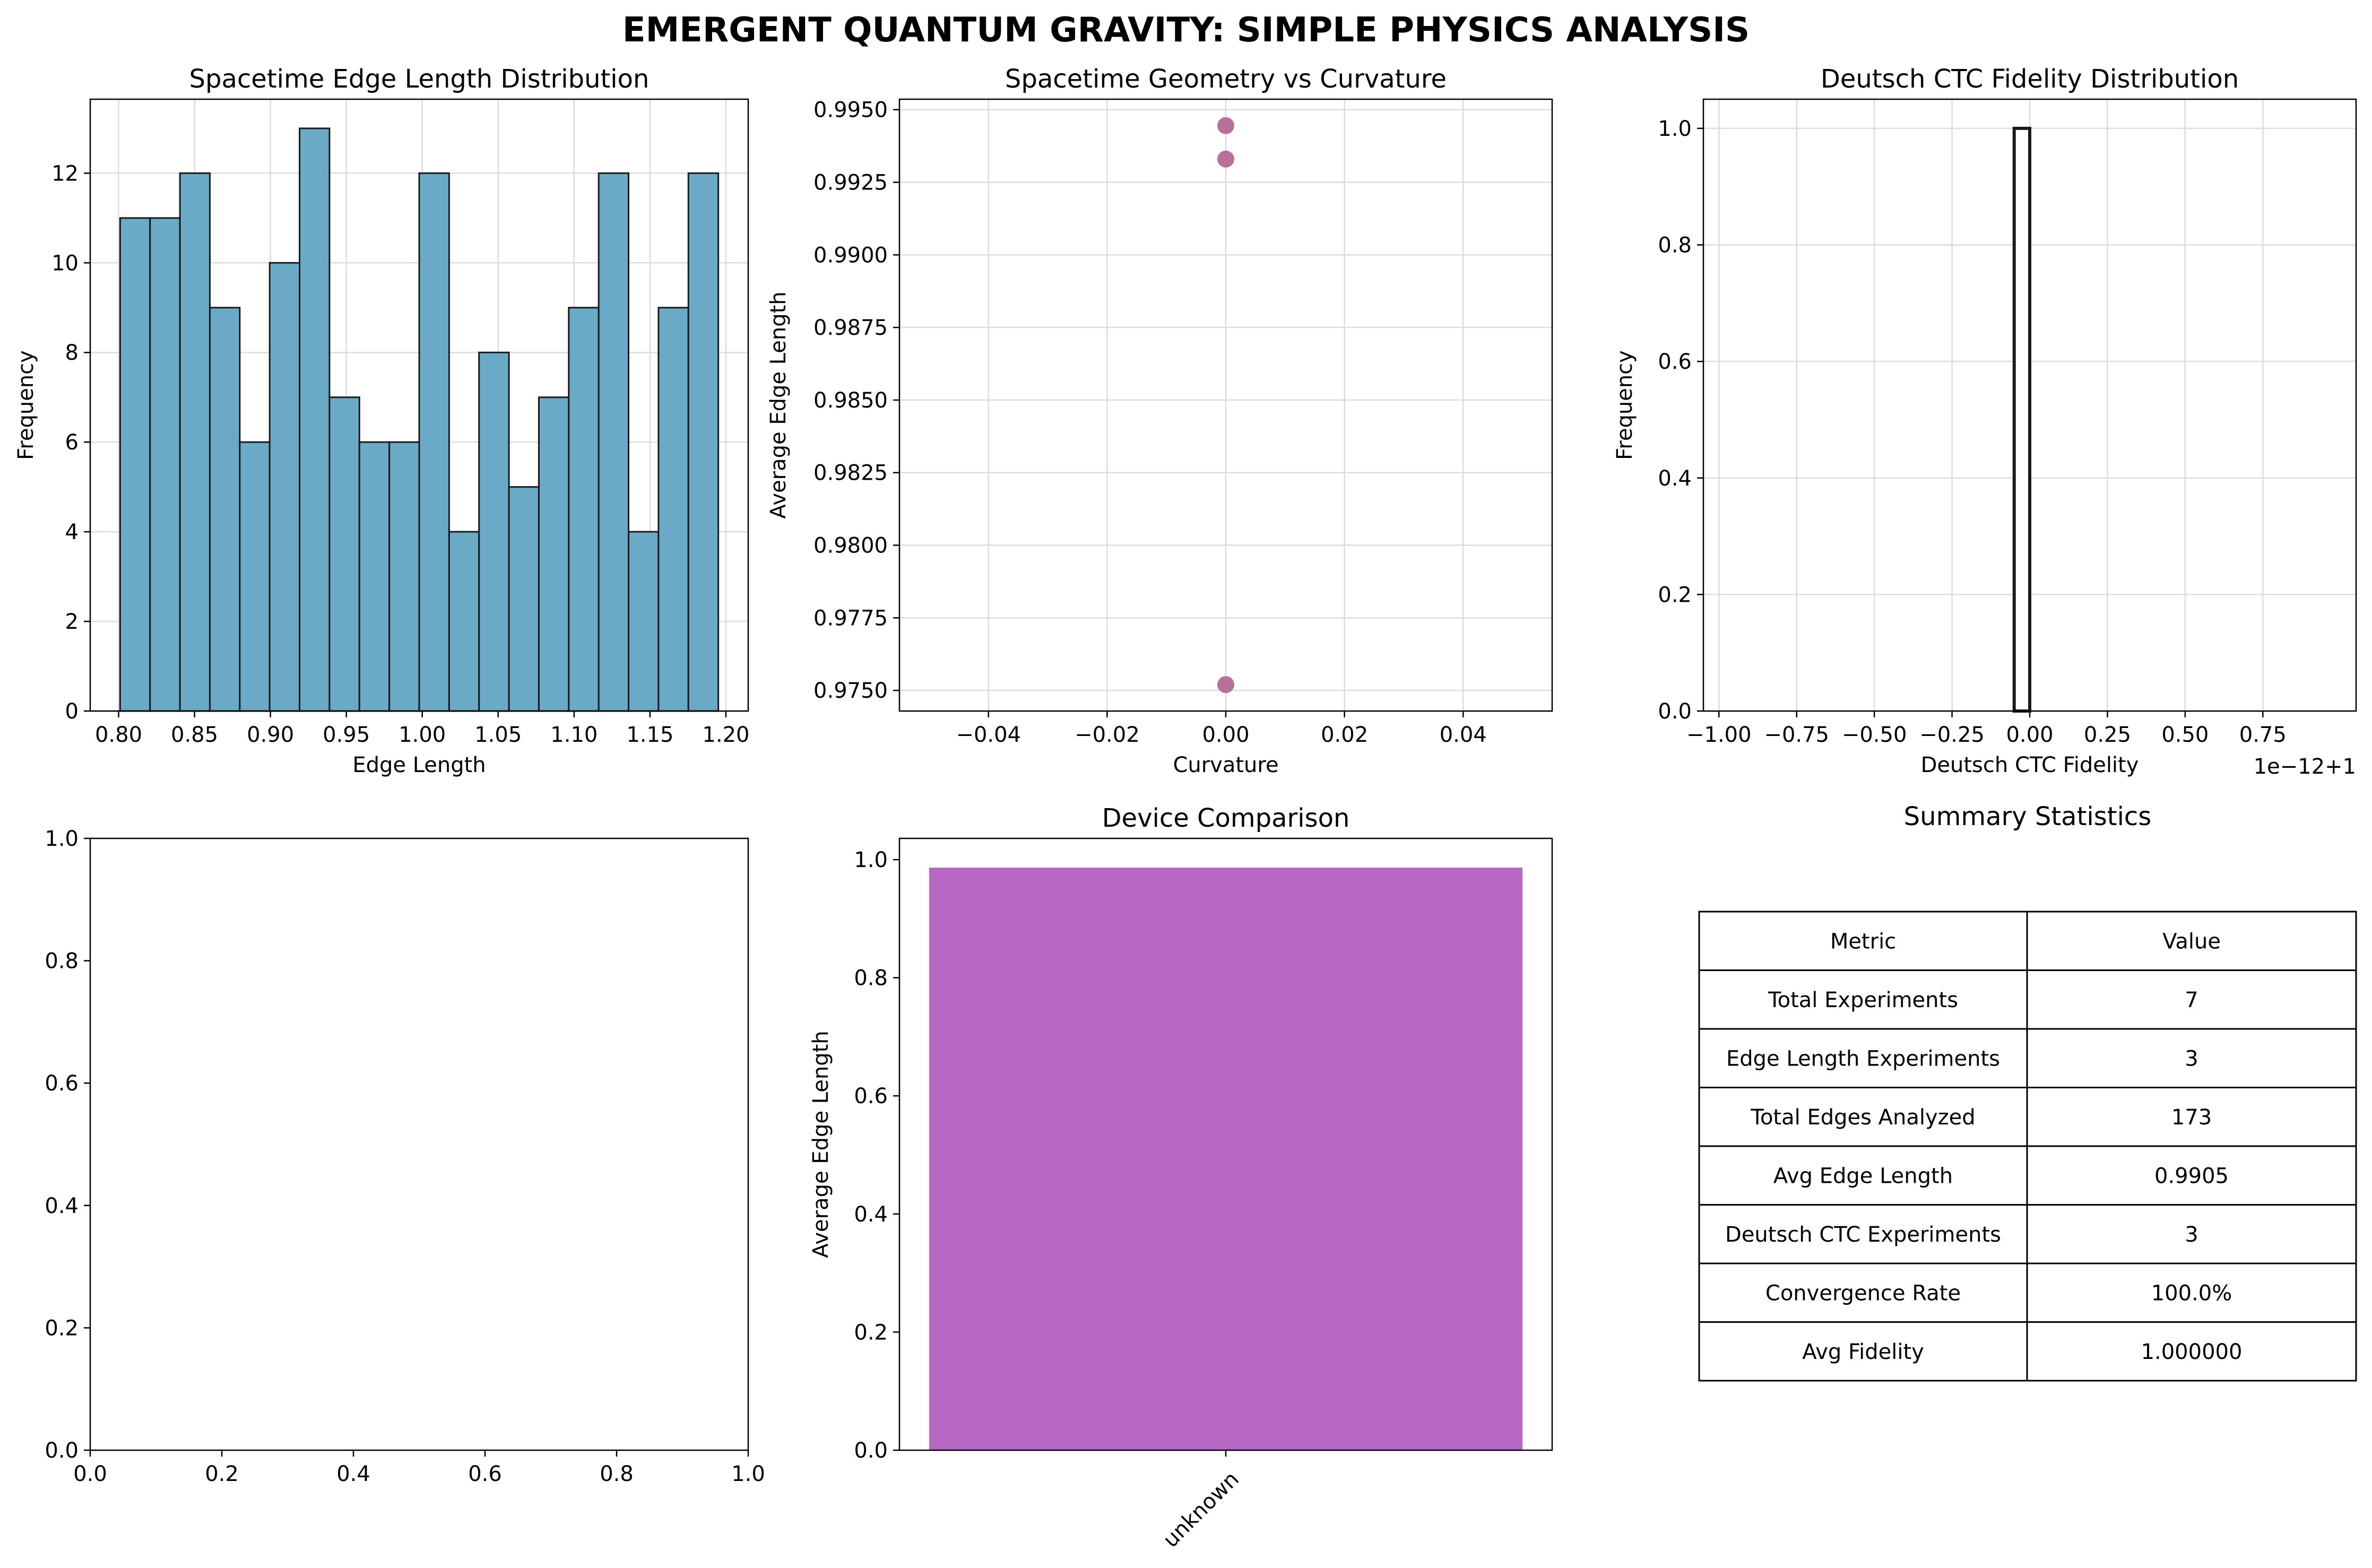 Image resolution: width=2372 pixels, height=1568 pixels. What do you see at coordinates (1952, 735) in the screenshot?
I see `x-tick-label: −0.25` at bounding box center [1952, 735].